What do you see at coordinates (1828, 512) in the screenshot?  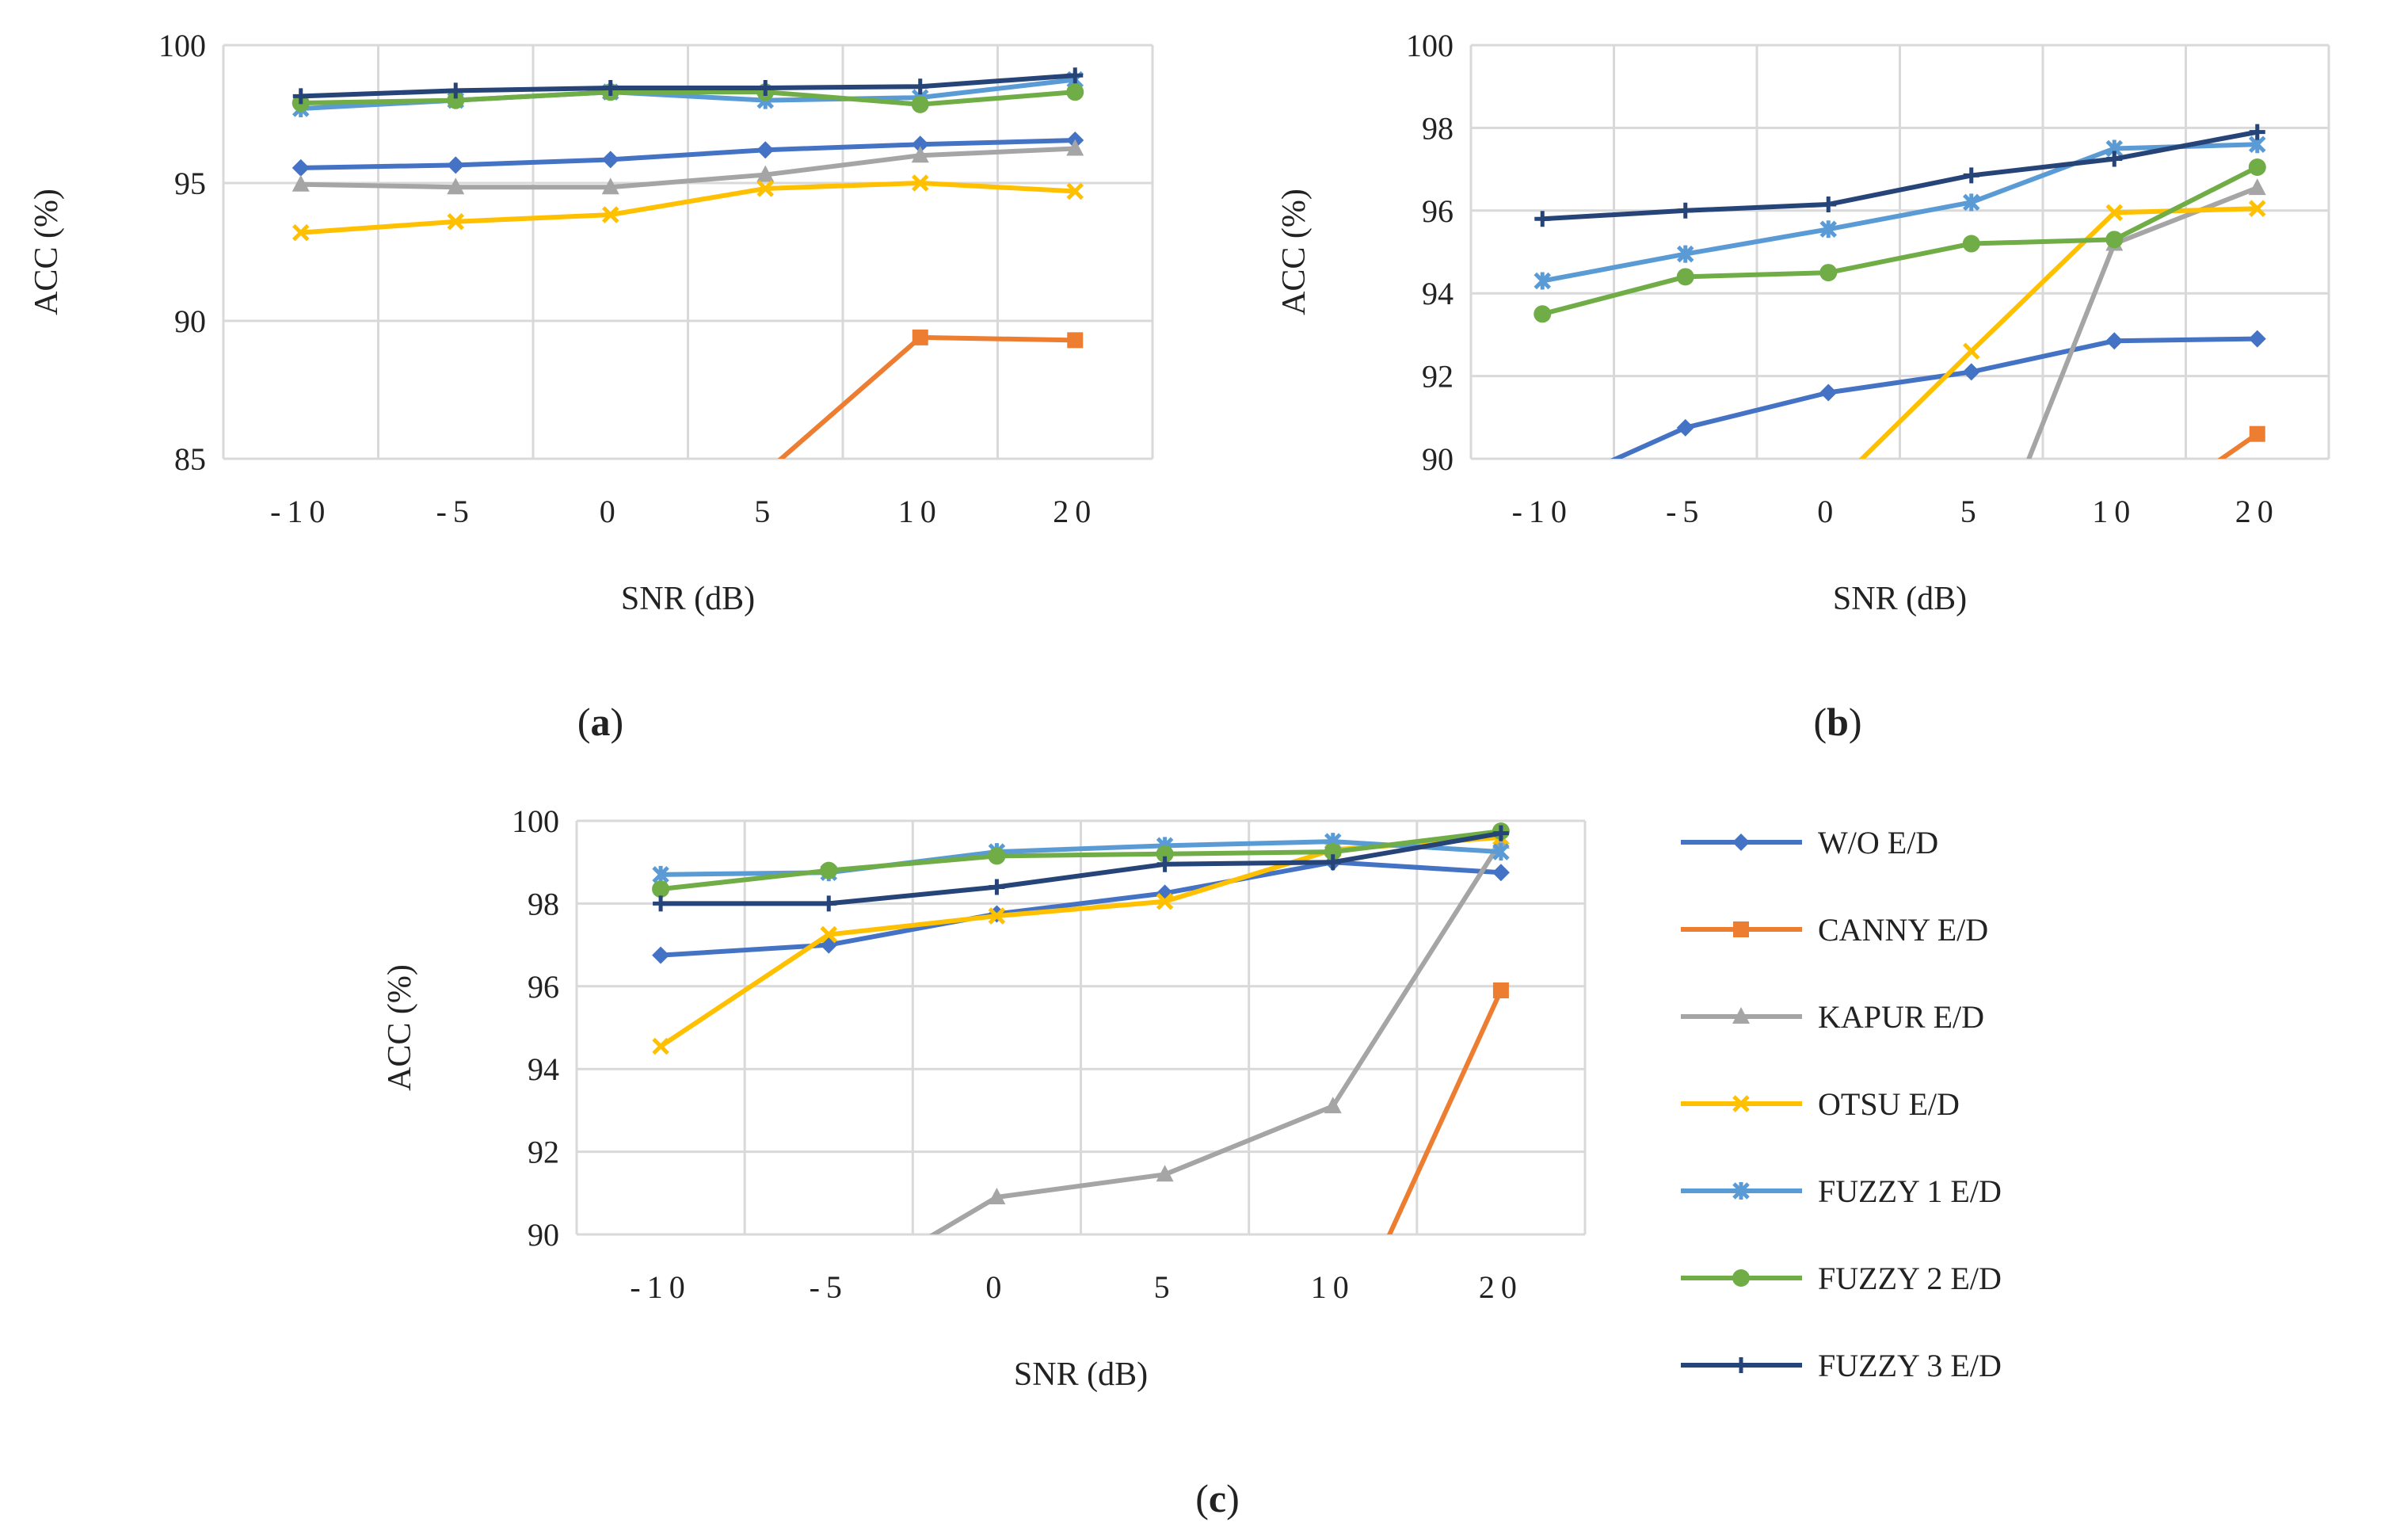 I see `x-tick-label: 0` at bounding box center [1828, 512].